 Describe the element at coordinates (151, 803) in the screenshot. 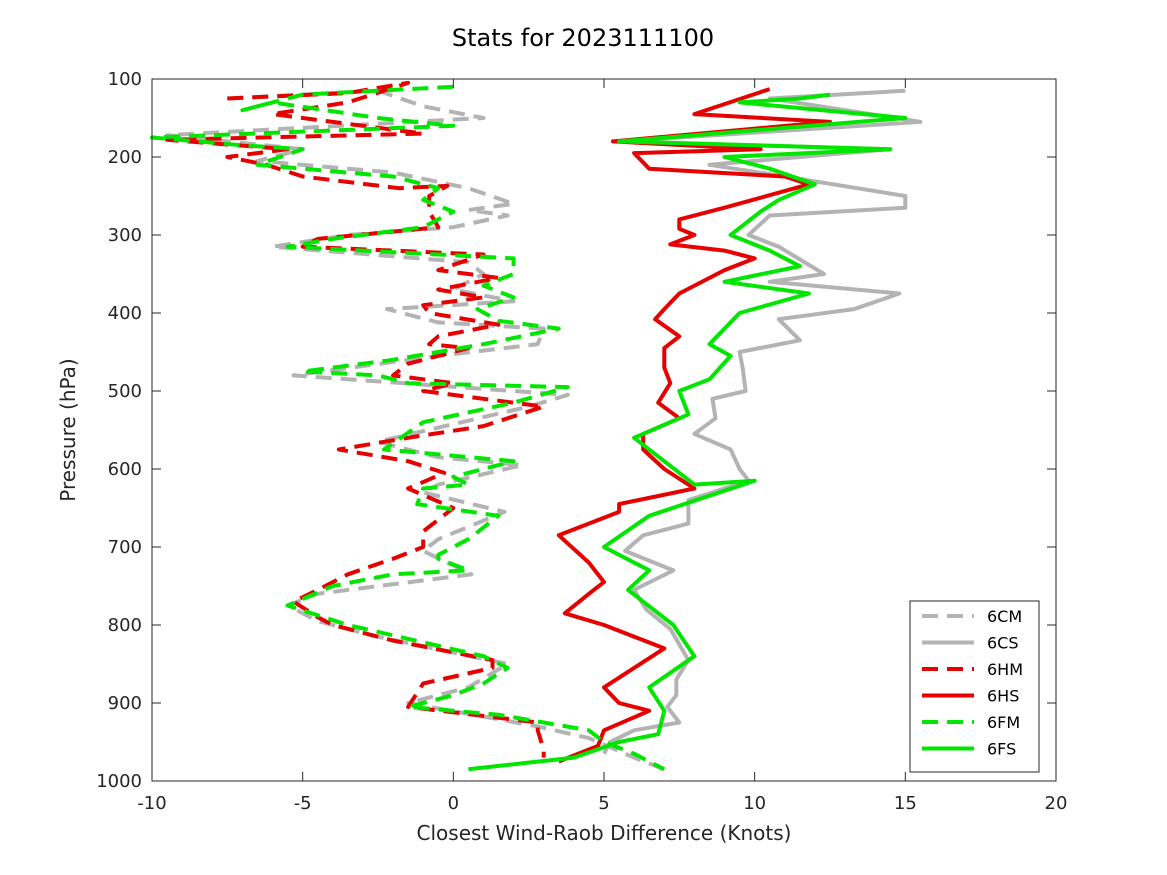

I see `x-tick-label: -10` at that location.